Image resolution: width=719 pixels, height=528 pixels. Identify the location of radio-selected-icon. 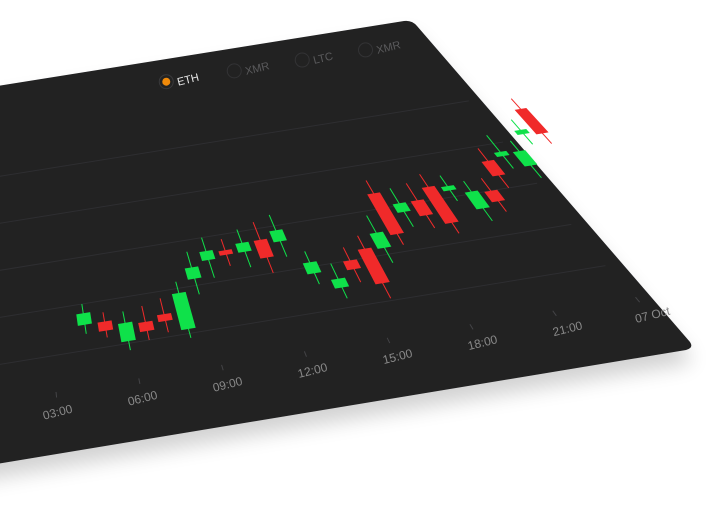
(166, 82).